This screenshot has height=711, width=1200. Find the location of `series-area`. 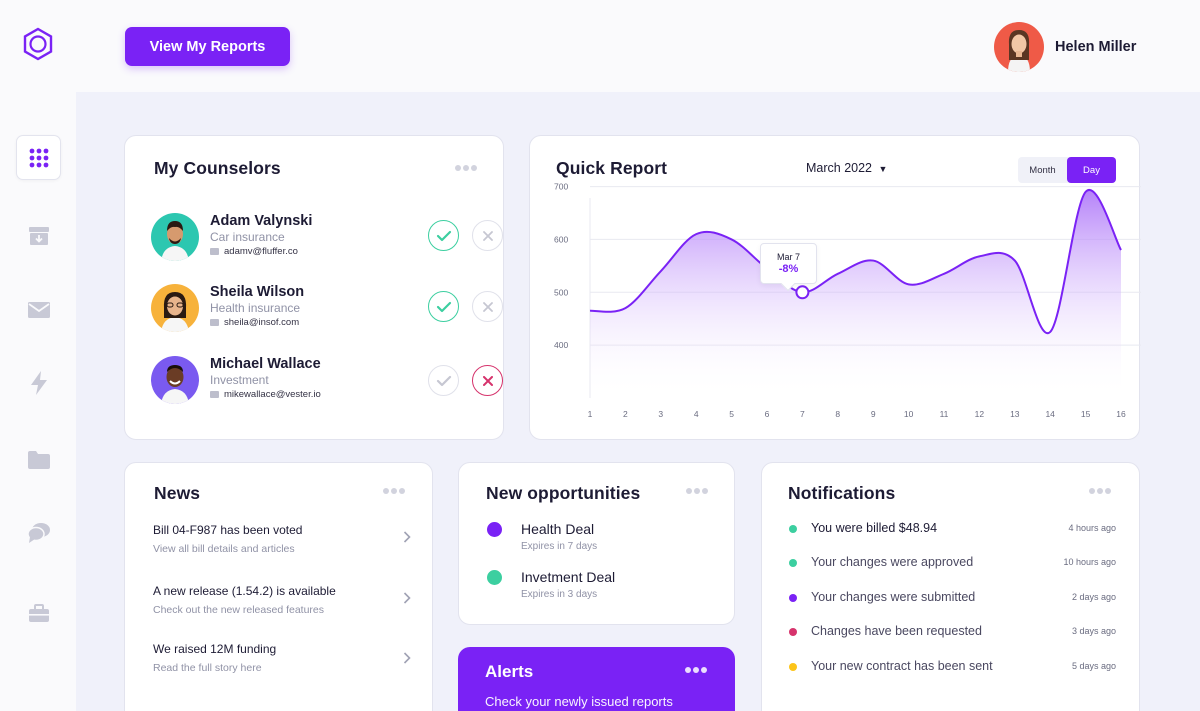

series-area is located at coordinates (855, 293).